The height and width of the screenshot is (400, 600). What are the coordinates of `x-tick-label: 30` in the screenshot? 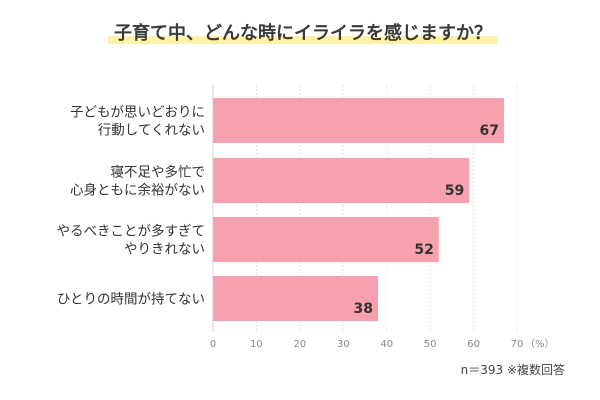 It's located at (343, 344).